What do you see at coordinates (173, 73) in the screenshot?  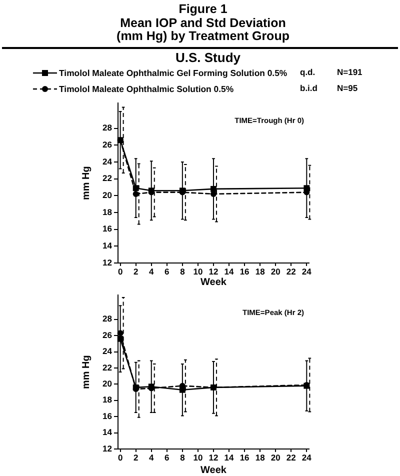 I see `legend-label: Timolol Maleate Ophthalmic Gel Forming Solution 0.5%` at bounding box center [173, 73].